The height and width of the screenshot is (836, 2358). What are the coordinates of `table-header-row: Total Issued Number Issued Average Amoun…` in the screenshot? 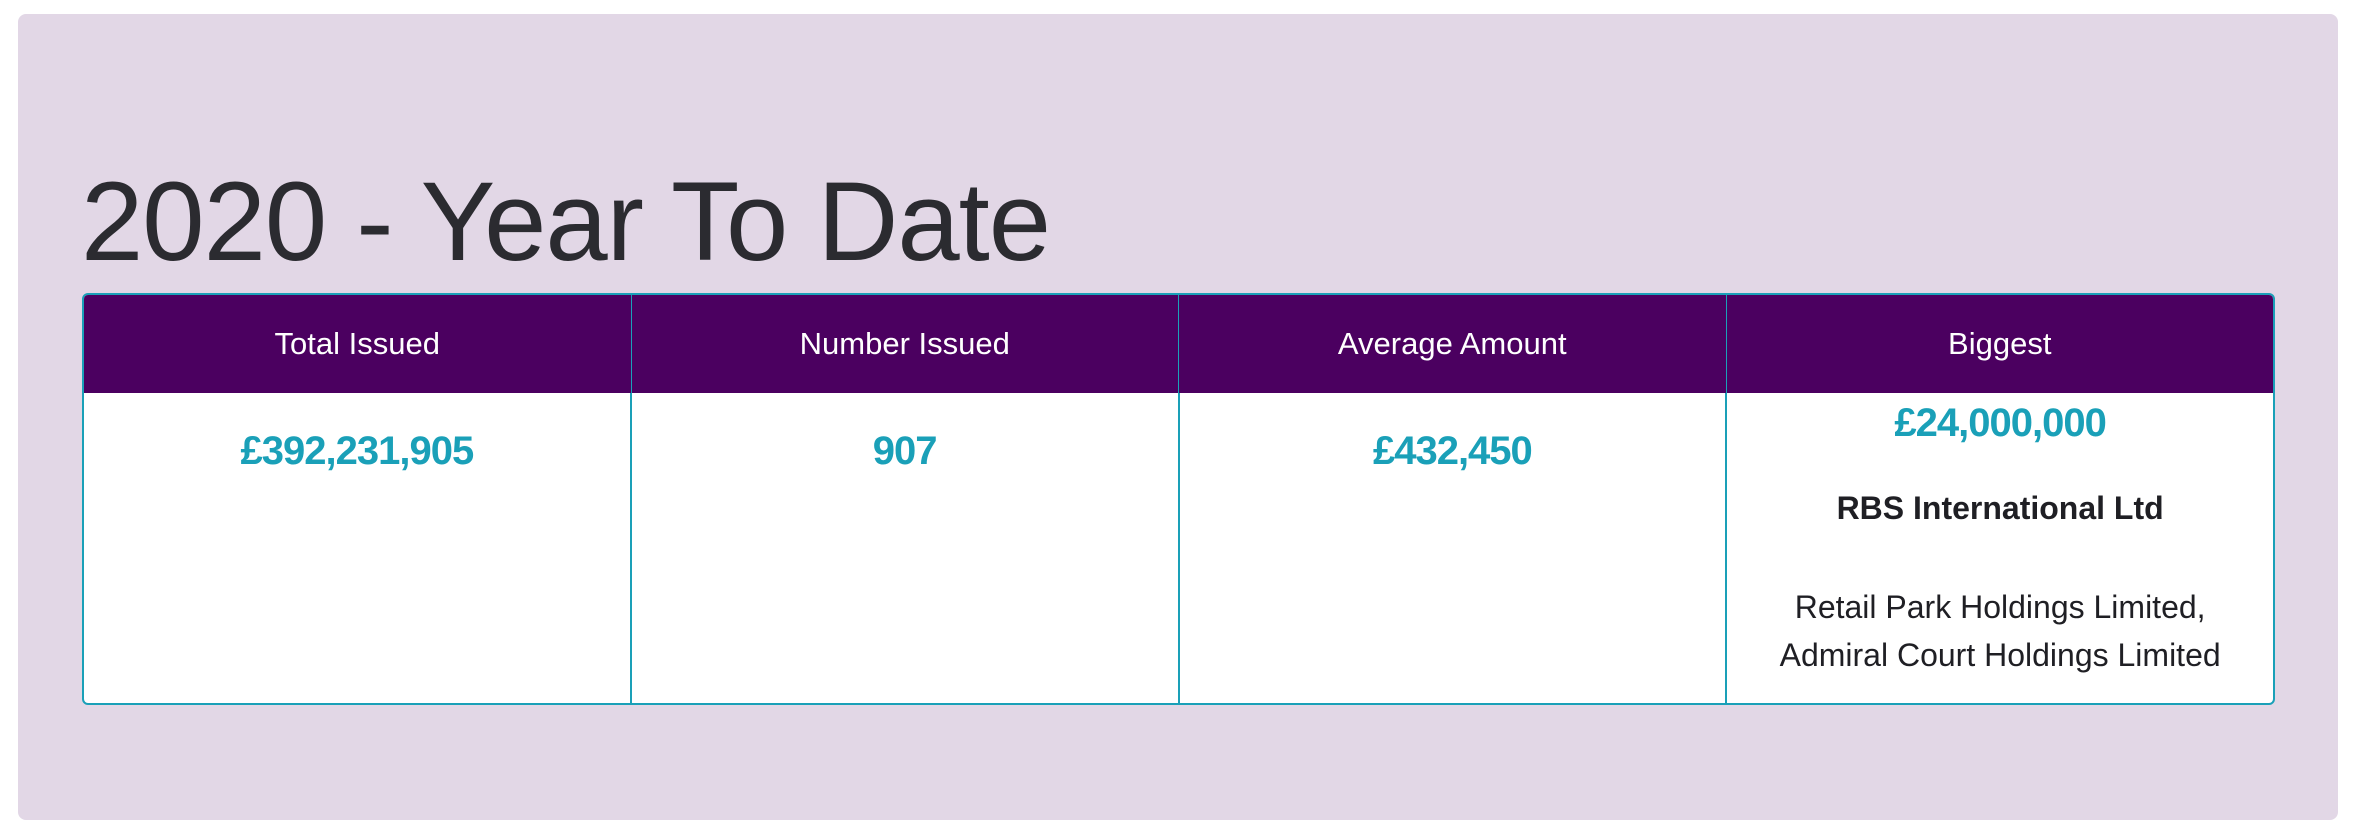 It's located at (1178, 344).